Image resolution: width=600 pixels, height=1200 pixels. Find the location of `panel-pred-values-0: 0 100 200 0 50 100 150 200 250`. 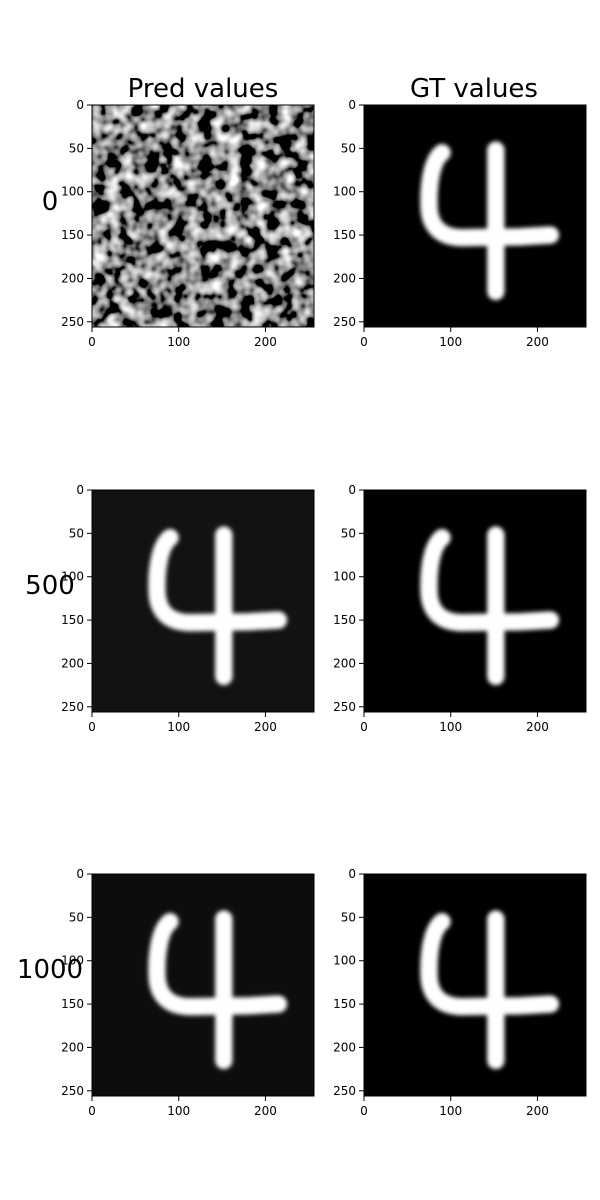

panel-pred-values-0: 0 100 200 0 50 100 150 200 250 is located at coordinates (188, 223).